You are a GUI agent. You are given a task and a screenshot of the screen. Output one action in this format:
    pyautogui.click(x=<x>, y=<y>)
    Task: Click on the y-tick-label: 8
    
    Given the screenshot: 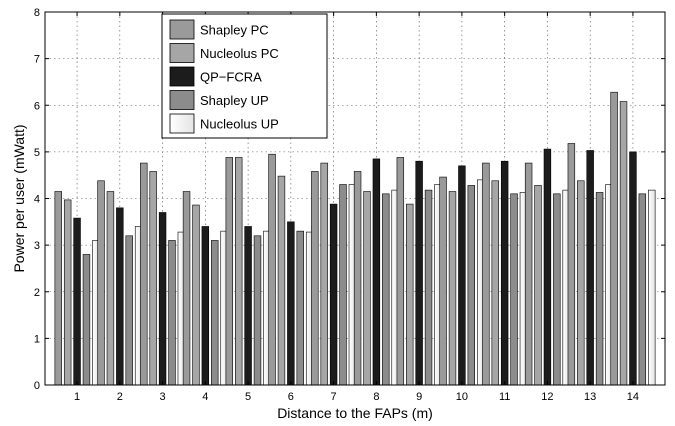 What is the action you would take?
    pyautogui.click(x=37, y=13)
    